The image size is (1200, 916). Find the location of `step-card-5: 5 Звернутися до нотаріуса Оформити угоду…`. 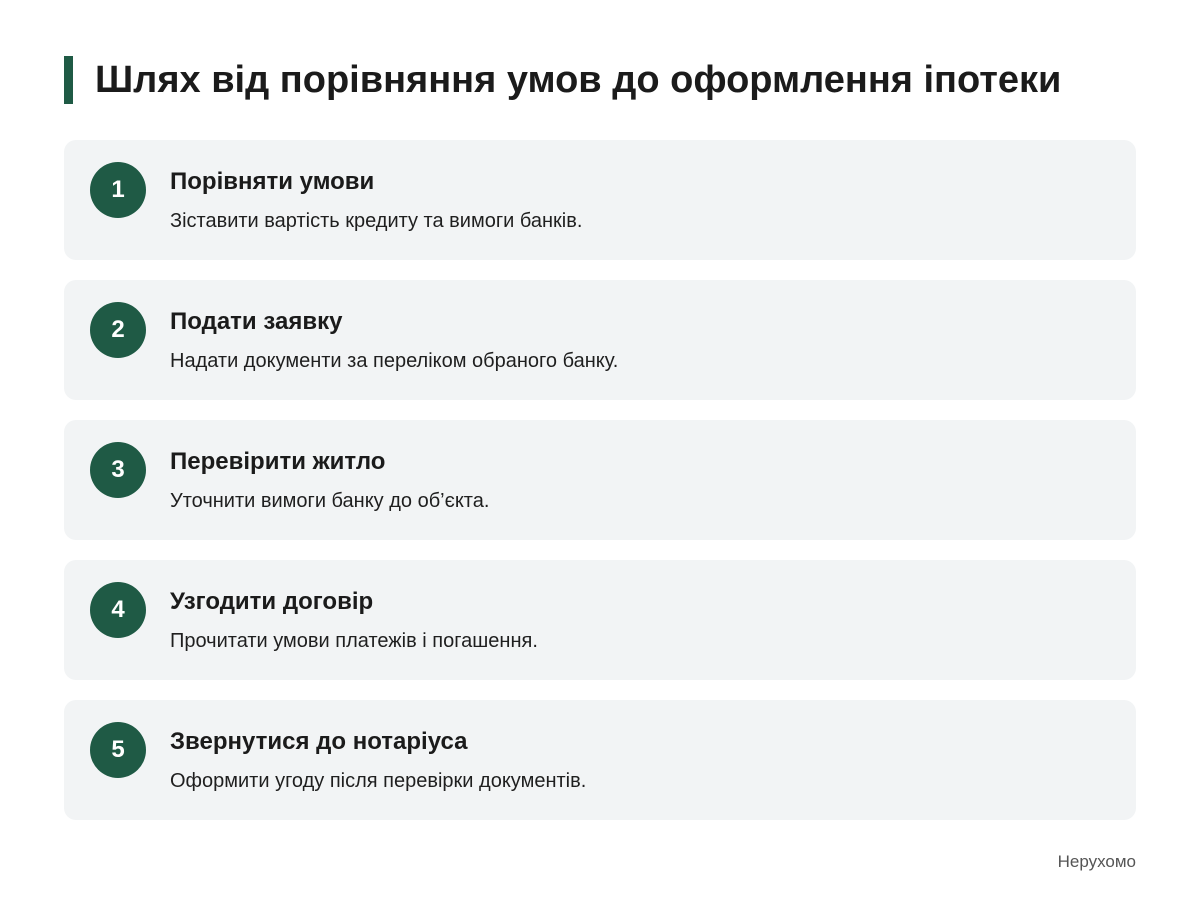

step-card-5: 5 Звернутися до нотаріуса Оформити угоду… is located at coordinates (600, 760).